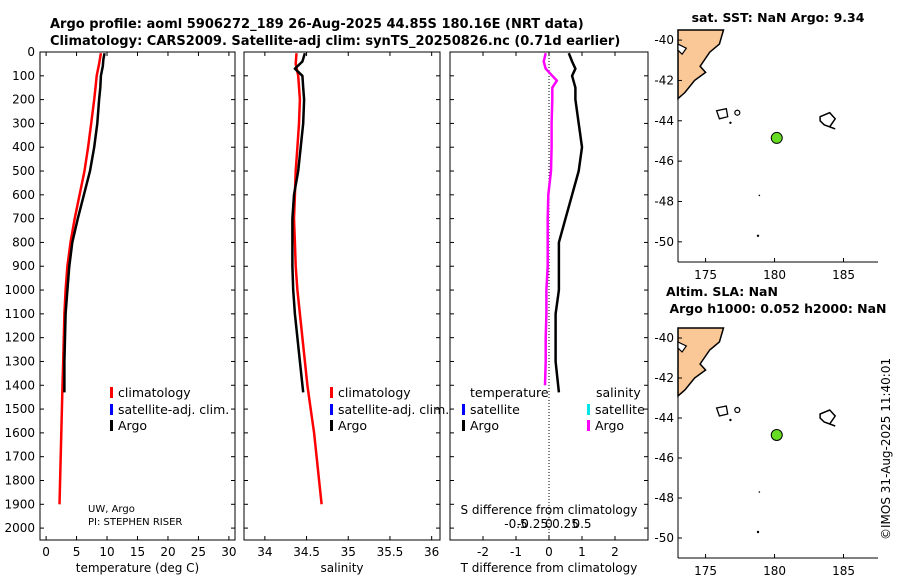  I want to click on sal-climatology-line, so click(307, 279).